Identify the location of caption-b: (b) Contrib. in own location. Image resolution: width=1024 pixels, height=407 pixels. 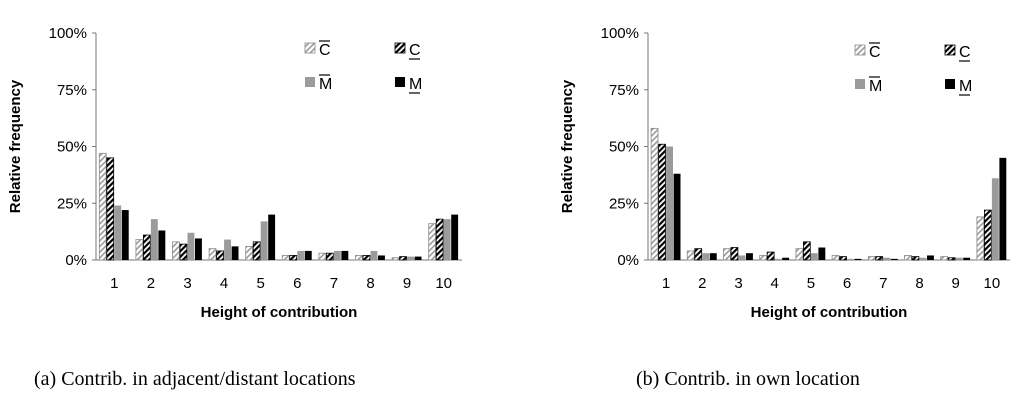
(748, 379).